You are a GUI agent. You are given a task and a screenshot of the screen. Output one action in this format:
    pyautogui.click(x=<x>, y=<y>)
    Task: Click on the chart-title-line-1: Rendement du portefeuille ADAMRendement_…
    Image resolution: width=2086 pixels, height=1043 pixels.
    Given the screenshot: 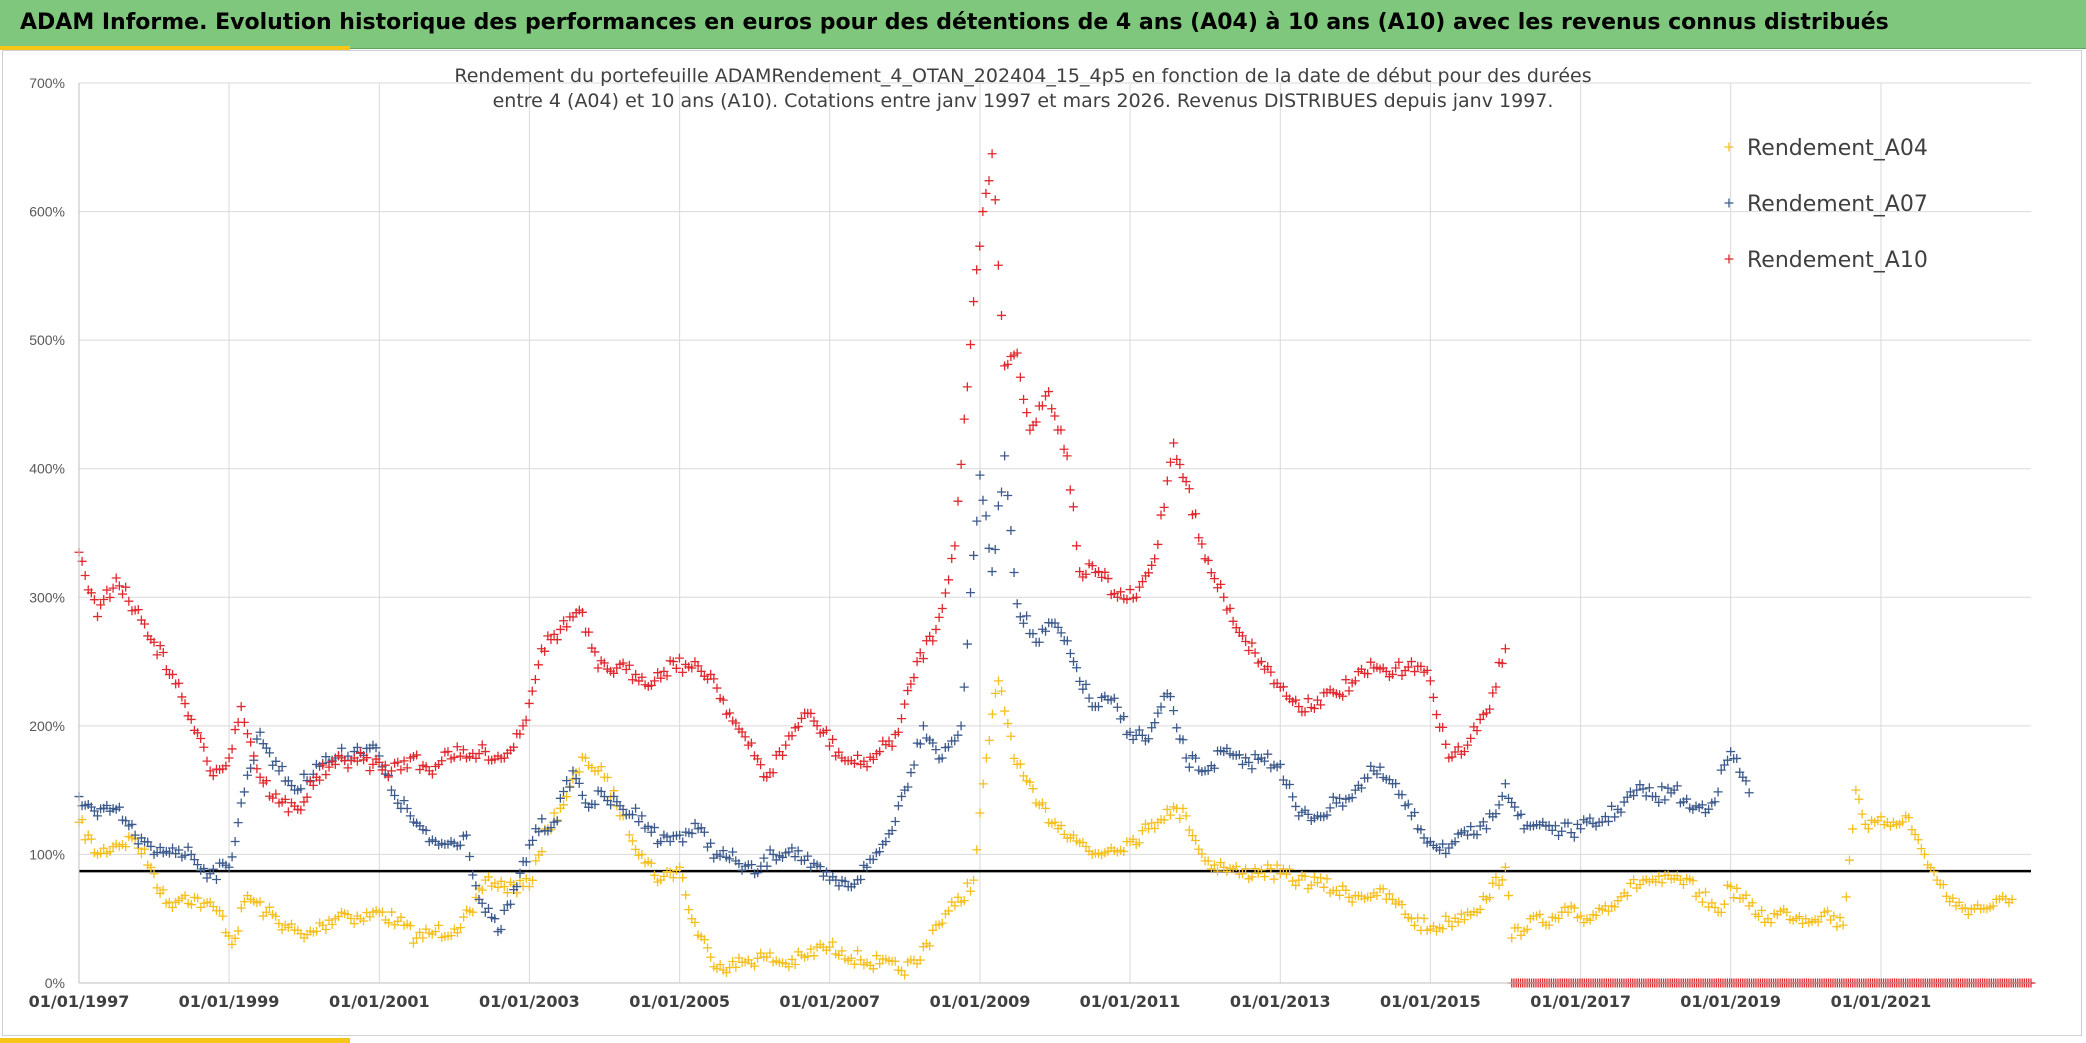 What is the action you would take?
    pyautogui.click(x=1022, y=76)
    